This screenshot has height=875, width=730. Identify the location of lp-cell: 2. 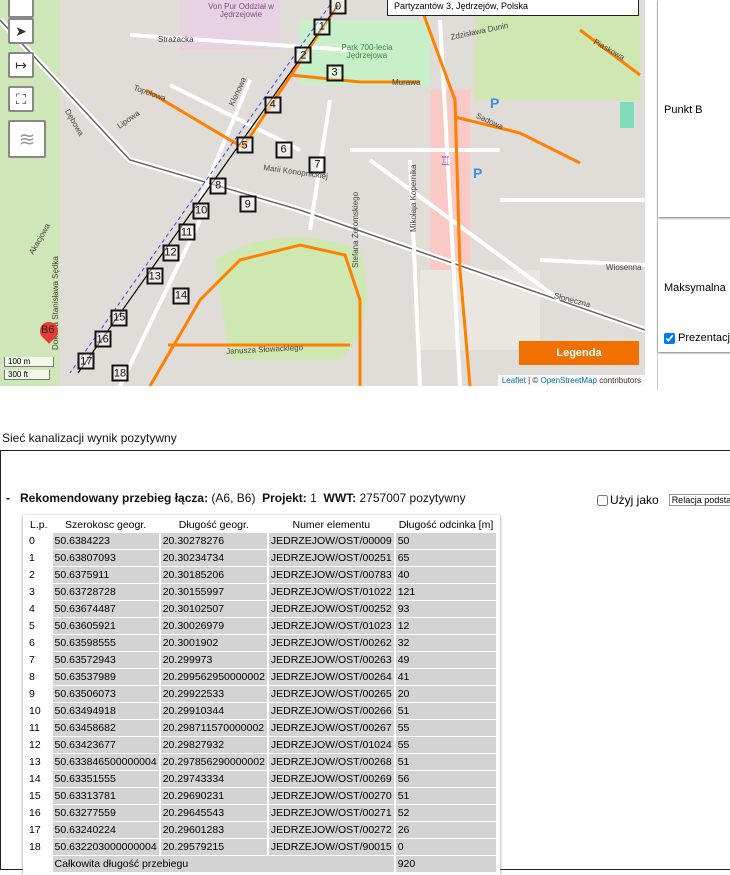
(39, 575).